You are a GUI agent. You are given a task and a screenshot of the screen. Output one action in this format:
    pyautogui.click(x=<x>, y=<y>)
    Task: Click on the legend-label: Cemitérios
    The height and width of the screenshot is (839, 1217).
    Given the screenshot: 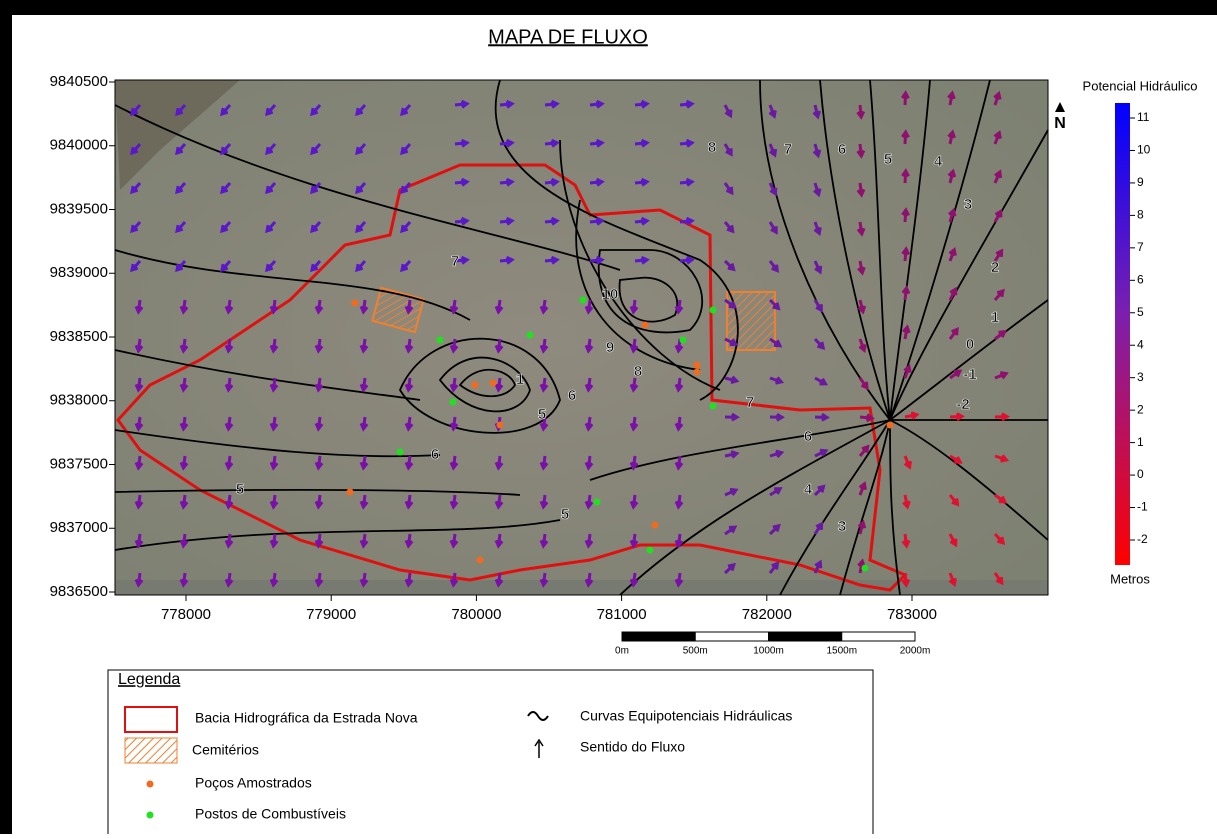 What is the action you would take?
    pyautogui.click(x=225, y=750)
    